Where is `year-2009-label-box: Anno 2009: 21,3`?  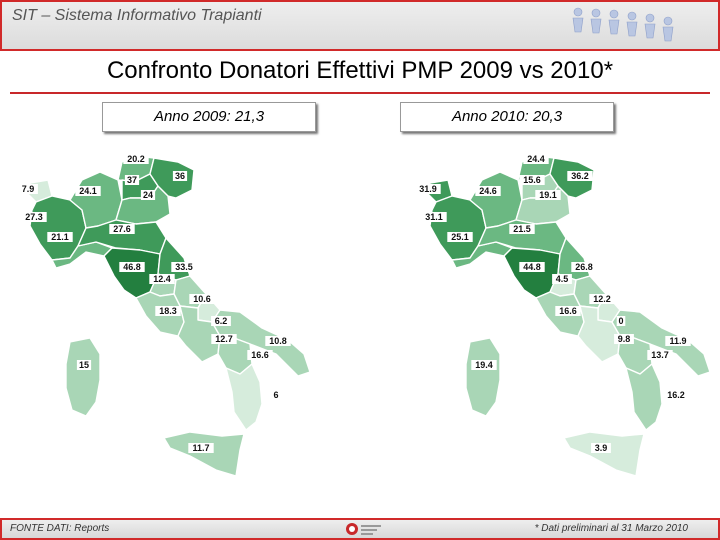
year-2009-label-box: Anno 2009: 21,3 is located at coordinates (209, 117).